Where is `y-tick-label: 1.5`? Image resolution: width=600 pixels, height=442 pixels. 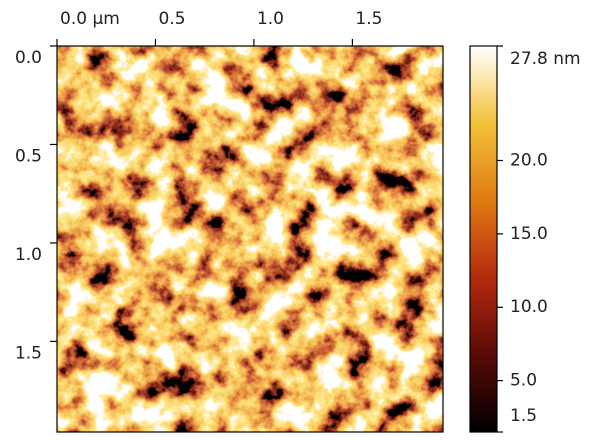 y-tick-label: 1.5 is located at coordinates (28, 353).